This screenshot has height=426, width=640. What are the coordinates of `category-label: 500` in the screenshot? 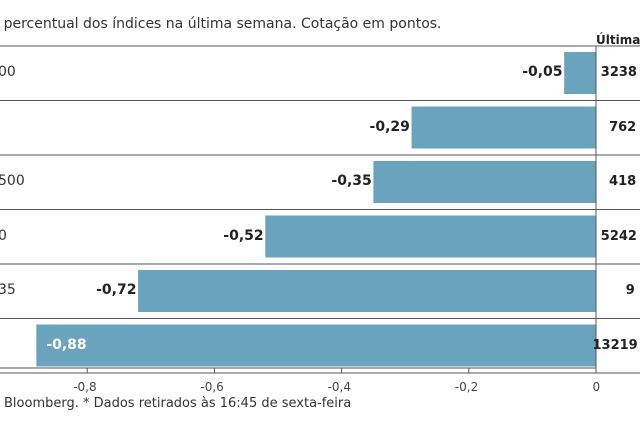 It's located at (12, 181).